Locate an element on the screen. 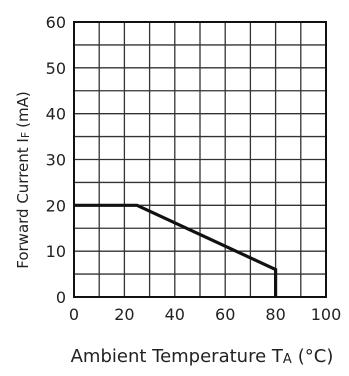 The width and height of the screenshot is (349, 376). x-axis-title: Ambient Temperature TA (°C) is located at coordinates (202, 356).